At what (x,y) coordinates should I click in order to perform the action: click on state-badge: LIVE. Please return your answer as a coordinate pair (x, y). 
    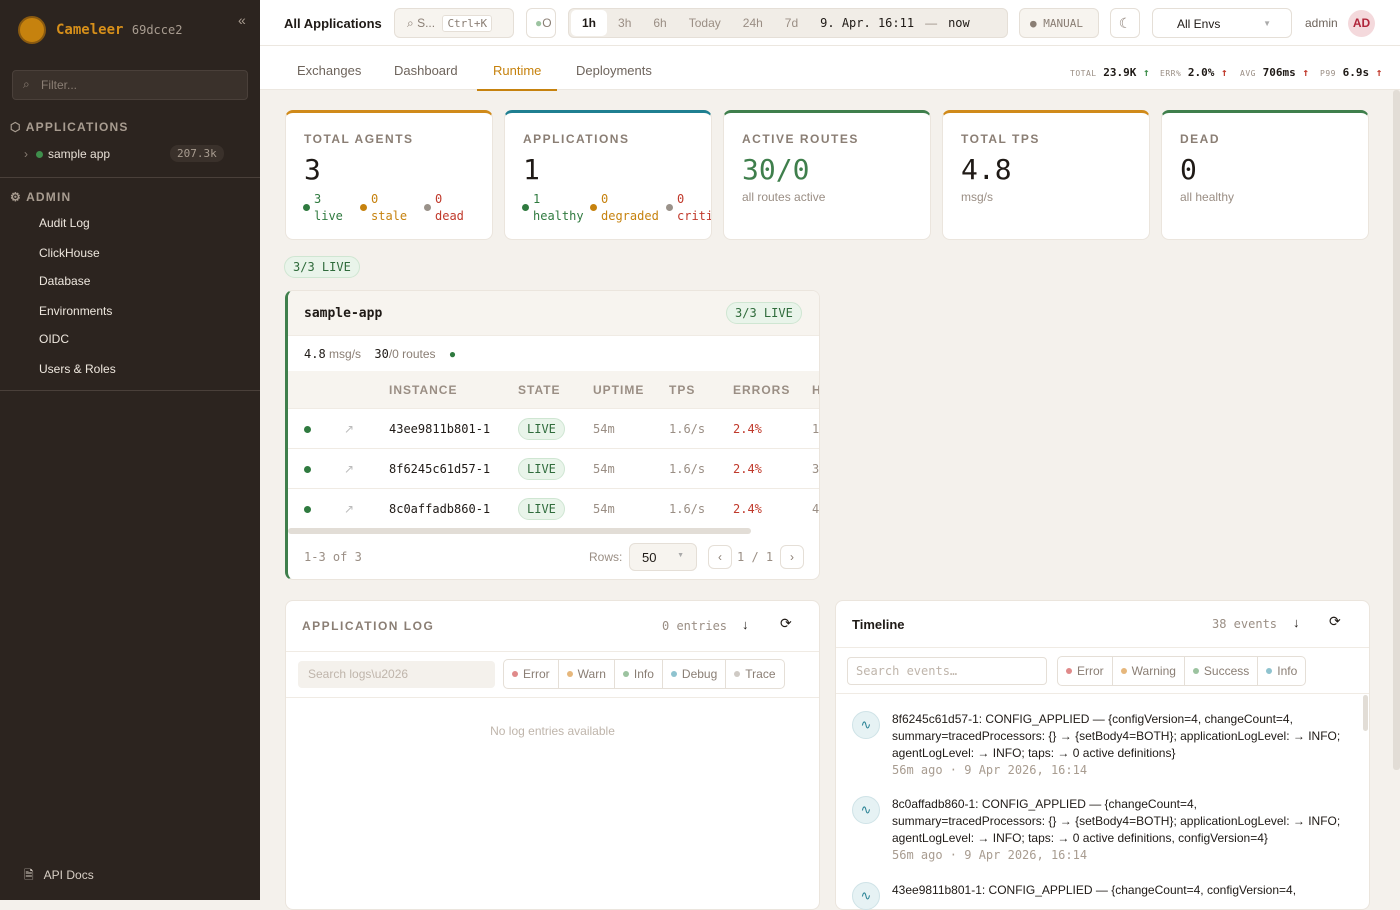
    Looking at the image, I should click on (541, 509).